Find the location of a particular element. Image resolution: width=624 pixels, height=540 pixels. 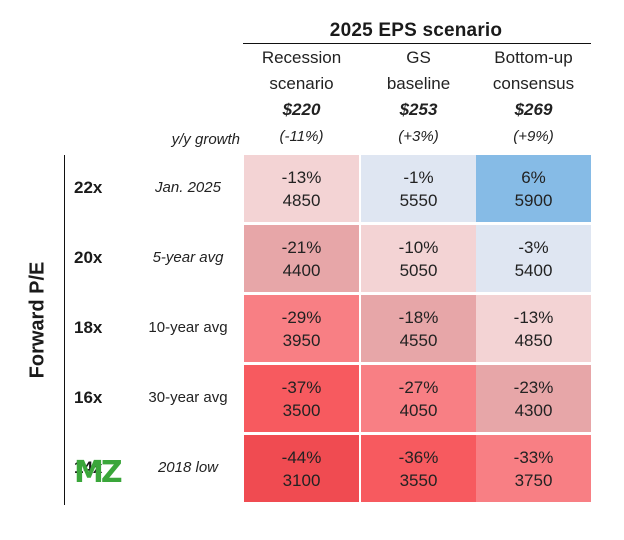

cell-index-level: 4550 is located at coordinates (418, 340).